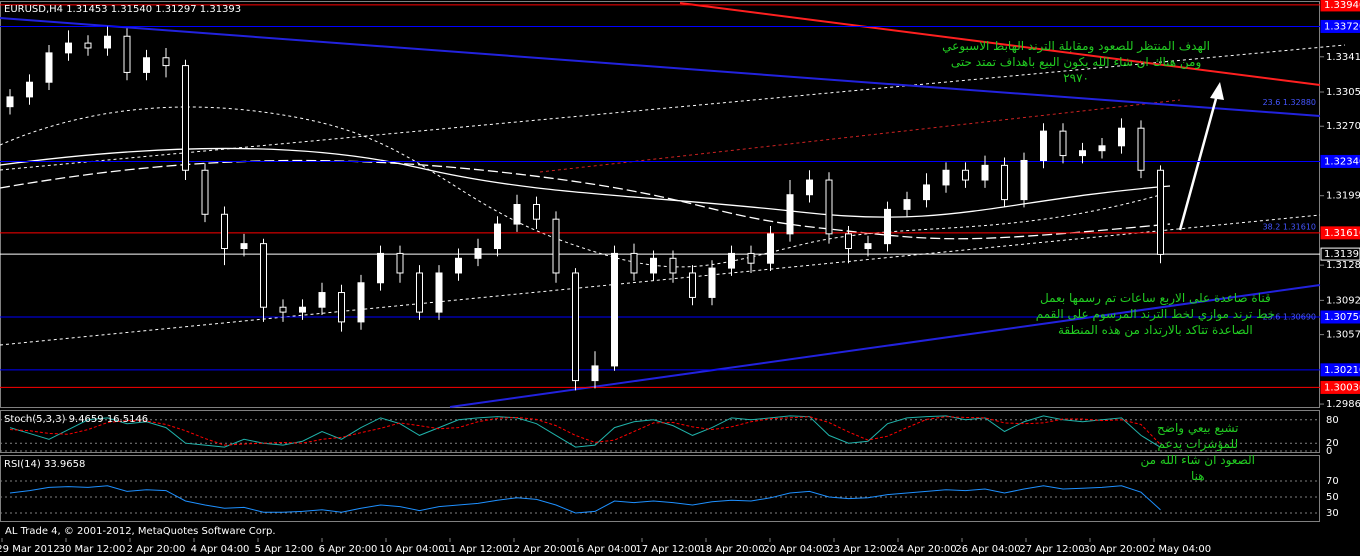 This screenshot has height=556, width=1360. I want to click on x-tick-label: 27 Apr 12:00, so click(1051, 549).